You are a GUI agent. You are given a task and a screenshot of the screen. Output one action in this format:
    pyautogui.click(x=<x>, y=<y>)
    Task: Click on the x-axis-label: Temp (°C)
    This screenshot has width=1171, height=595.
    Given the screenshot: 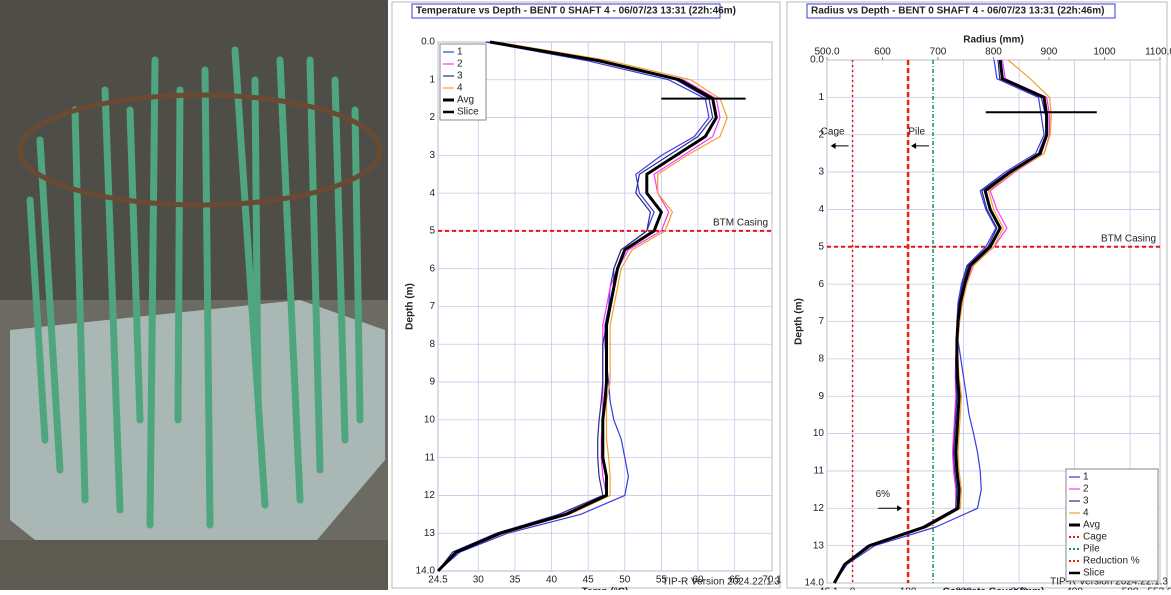 What is the action you would take?
    pyautogui.click(x=605, y=588)
    